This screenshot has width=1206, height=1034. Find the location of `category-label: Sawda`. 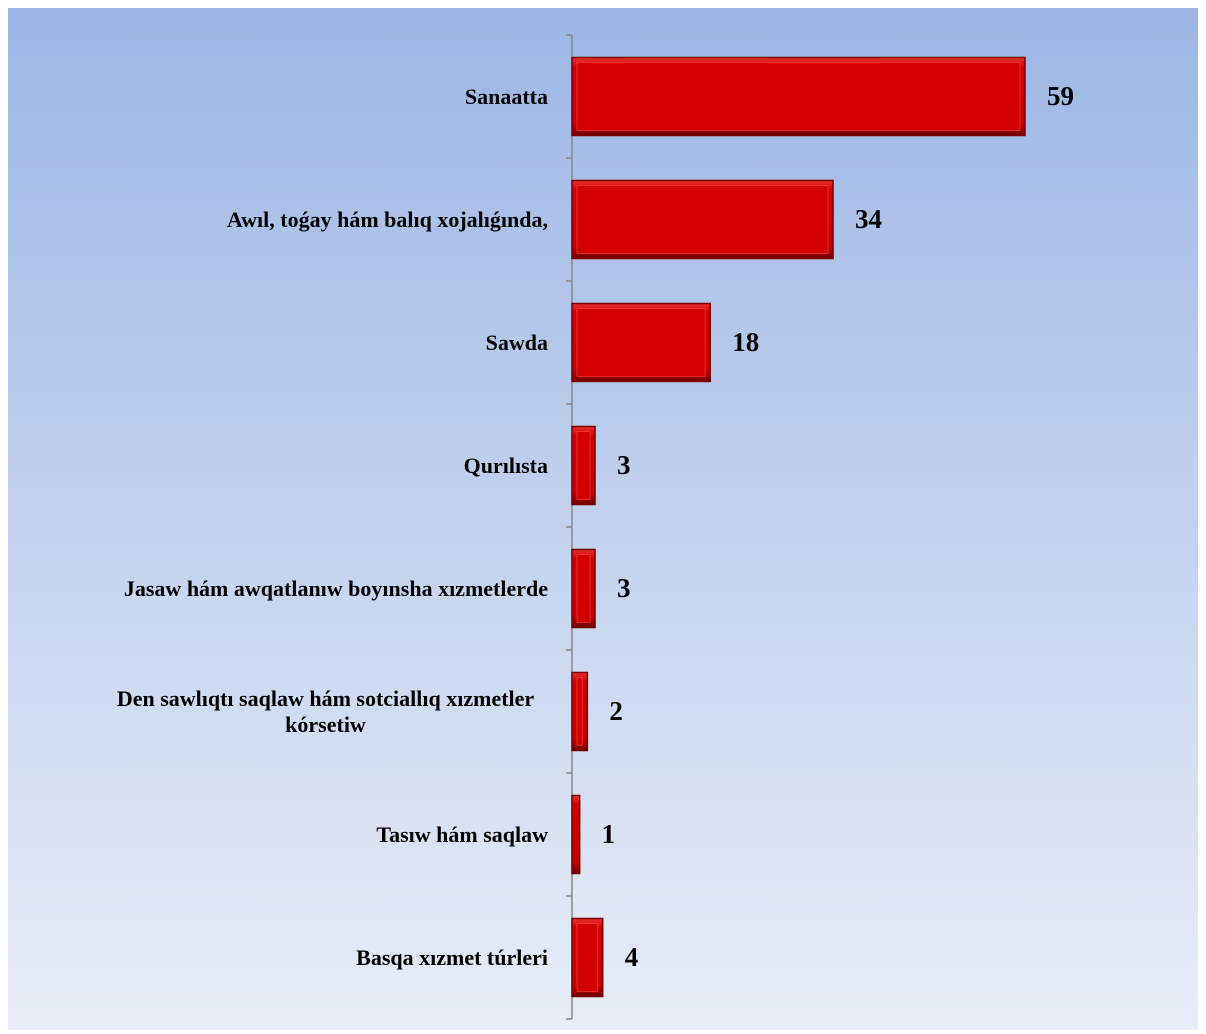

category-label: Sawda is located at coordinates (284, 343).